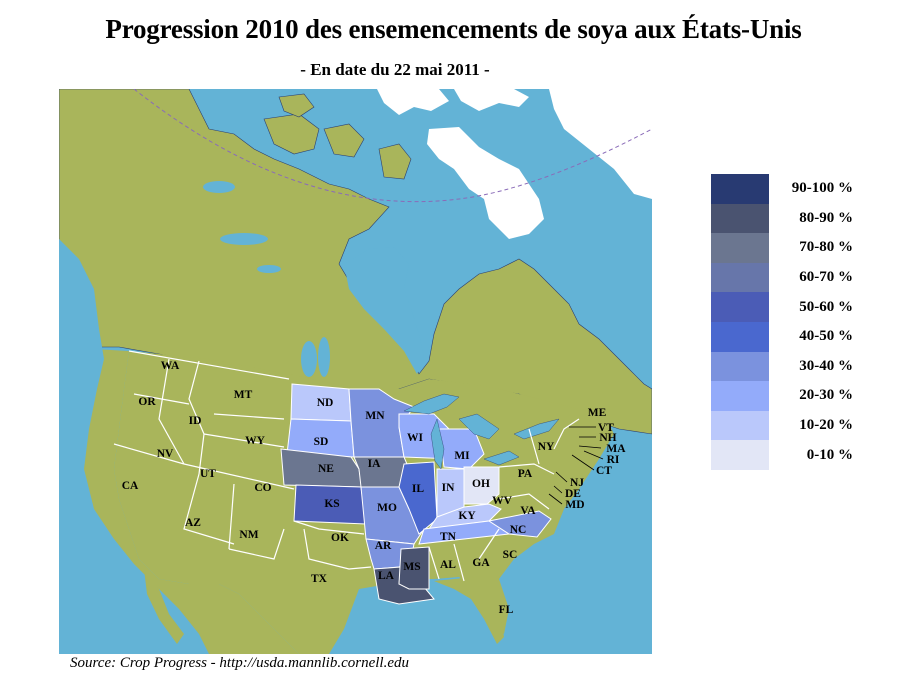  Describe the element at coordinates (518, 530) in the screenshot. I see `label-nc: NC` at that location.